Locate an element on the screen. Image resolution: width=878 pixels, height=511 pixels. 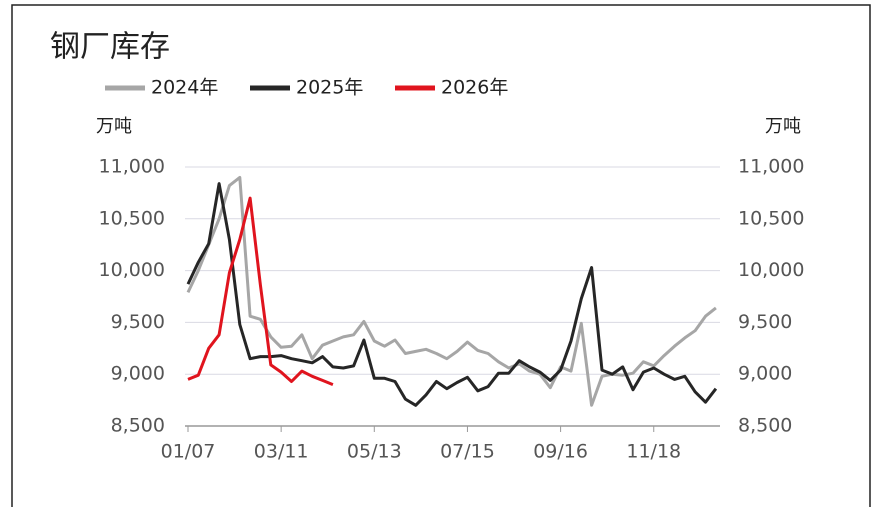
y2-tick-label: 10,500 is located at coordinates (771, 218).